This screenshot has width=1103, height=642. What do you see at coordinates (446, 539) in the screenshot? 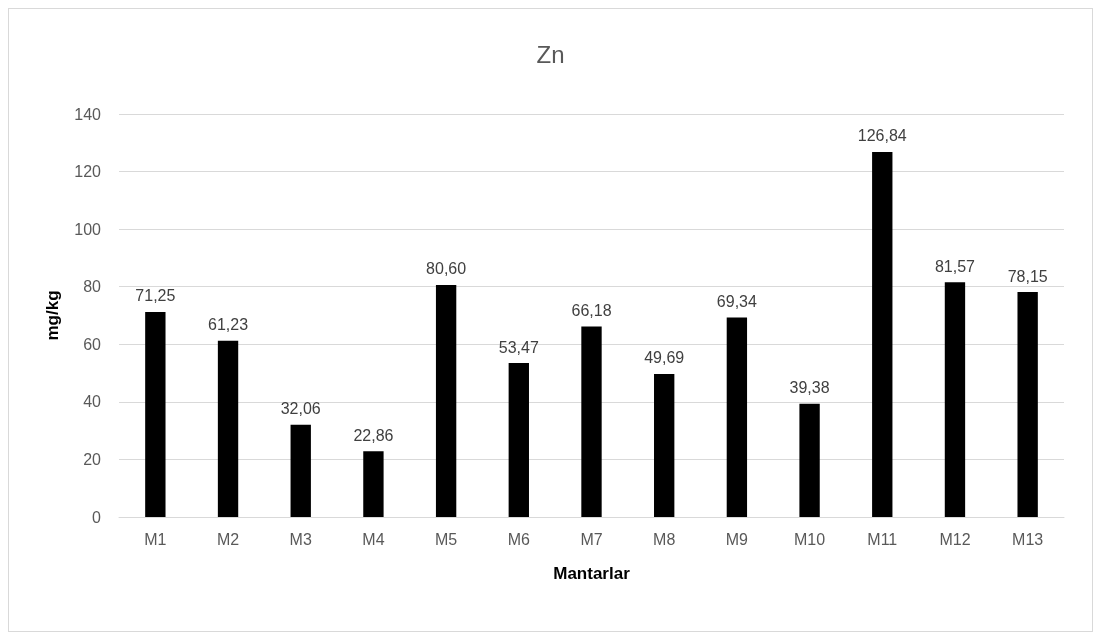
I see `x-tick-label: M5` at bounding box center [446, 539].